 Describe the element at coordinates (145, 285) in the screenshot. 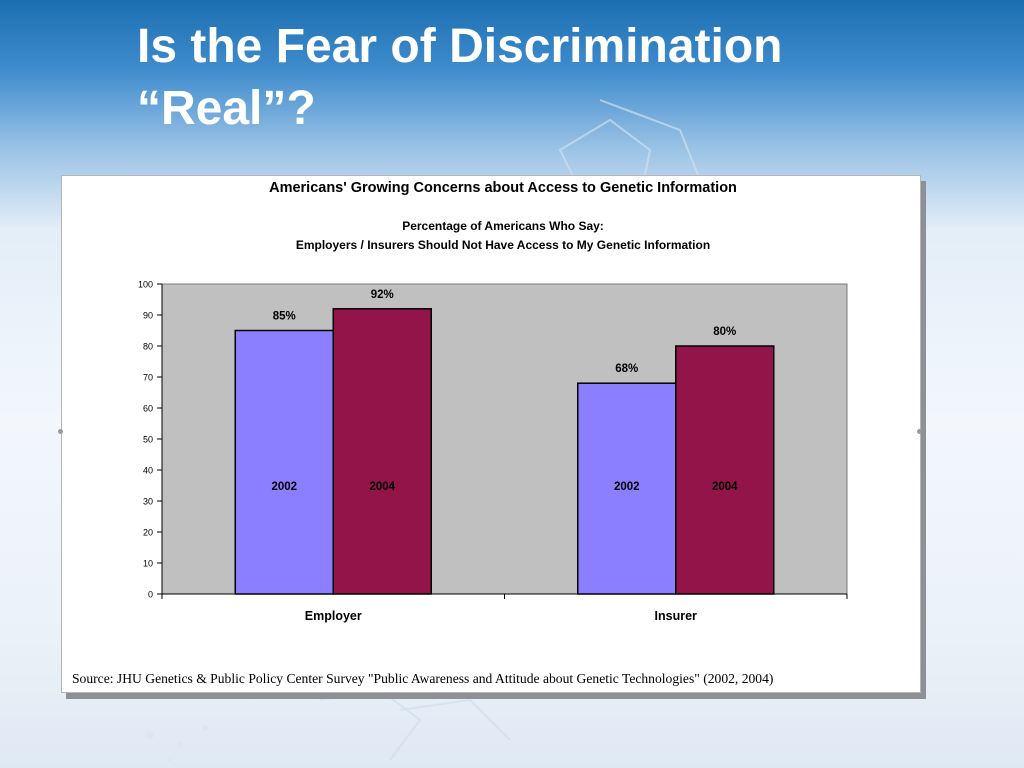

I see `y-tick-label: 100` at that location.